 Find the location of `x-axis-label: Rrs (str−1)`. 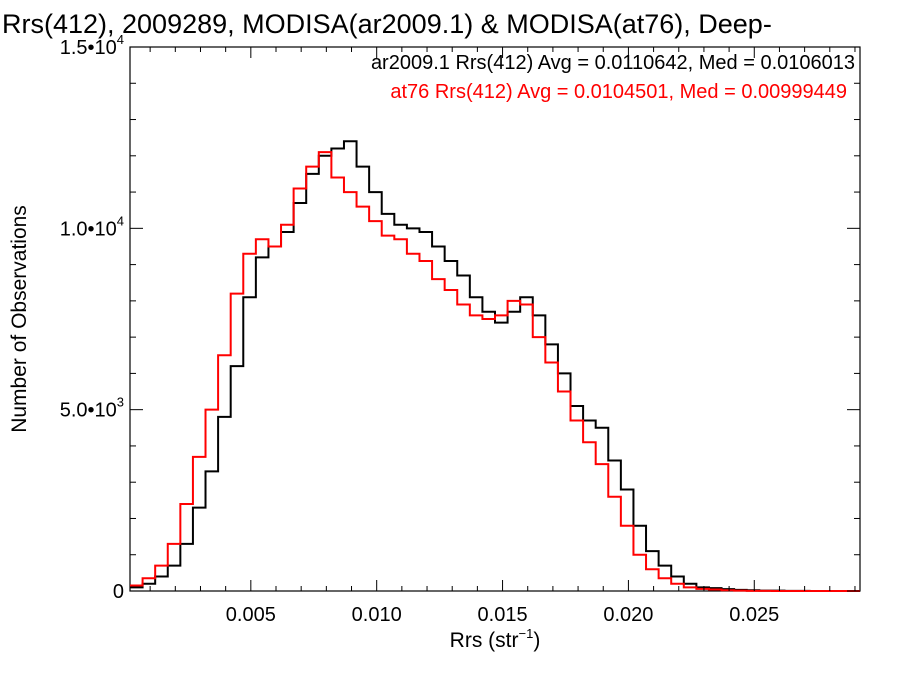

x-axis-label: Rrs (str−1) is located at coordinates (495, 639).